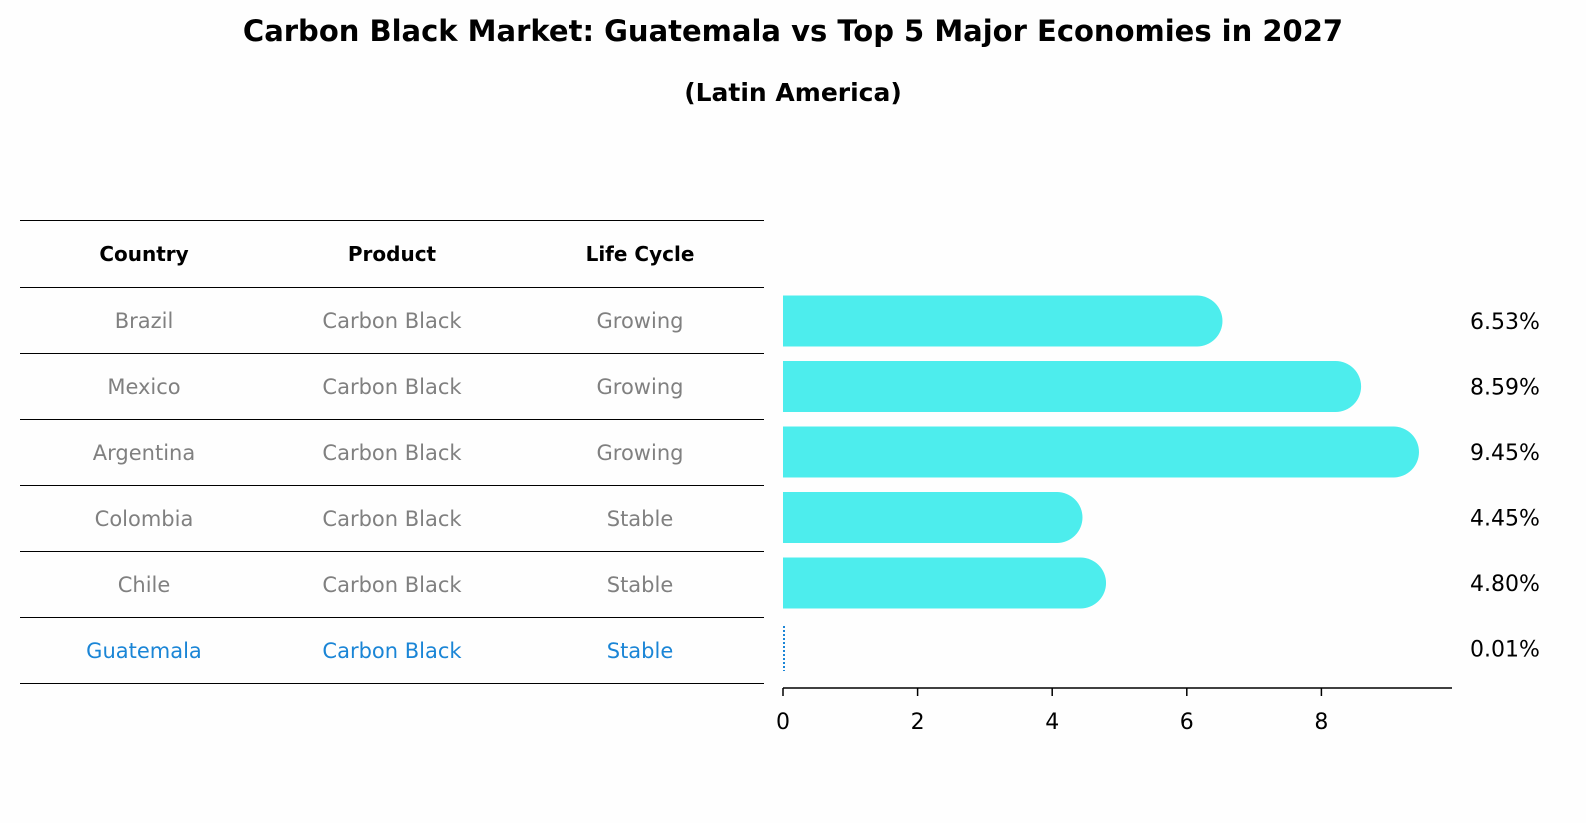 The image size is (1586, 823). What do you see at coordinates (144, 320) in the screenshot?
I see `cell-country: Brazil` at bounding box center [144, 320].